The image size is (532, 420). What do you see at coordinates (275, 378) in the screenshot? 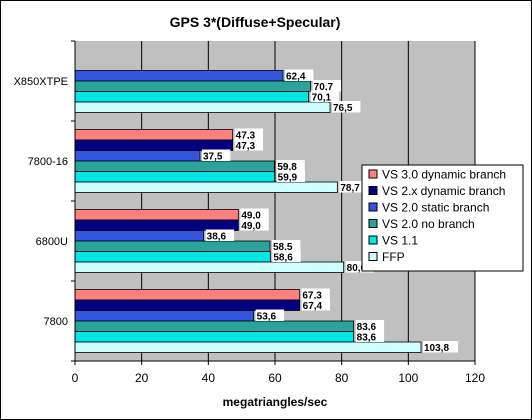
I see `x-tick-label: 60` at bounding box center [275, 378].